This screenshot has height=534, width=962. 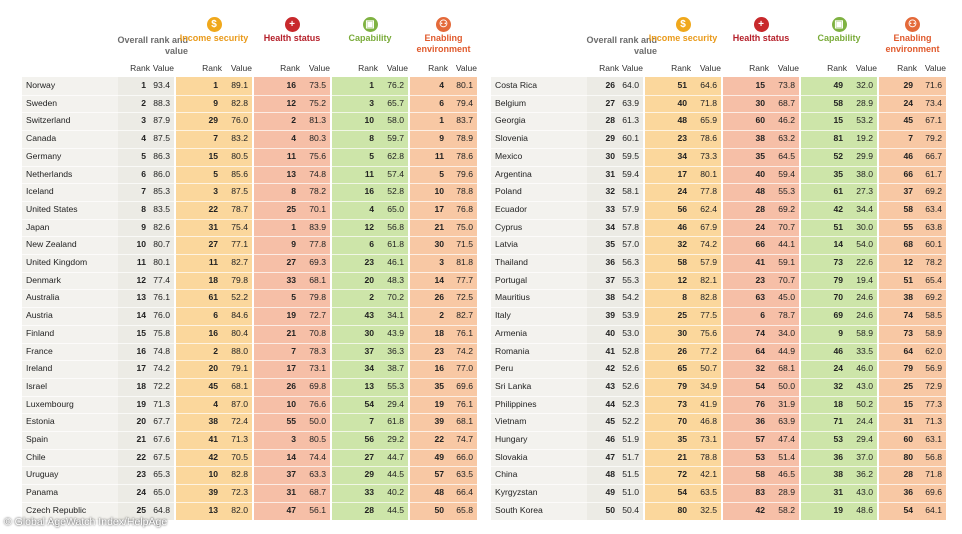 What do you see at coordinates (708, 138) in the screenshot?
I see `value-cell: 78.6` at bounding box center [708, 138].